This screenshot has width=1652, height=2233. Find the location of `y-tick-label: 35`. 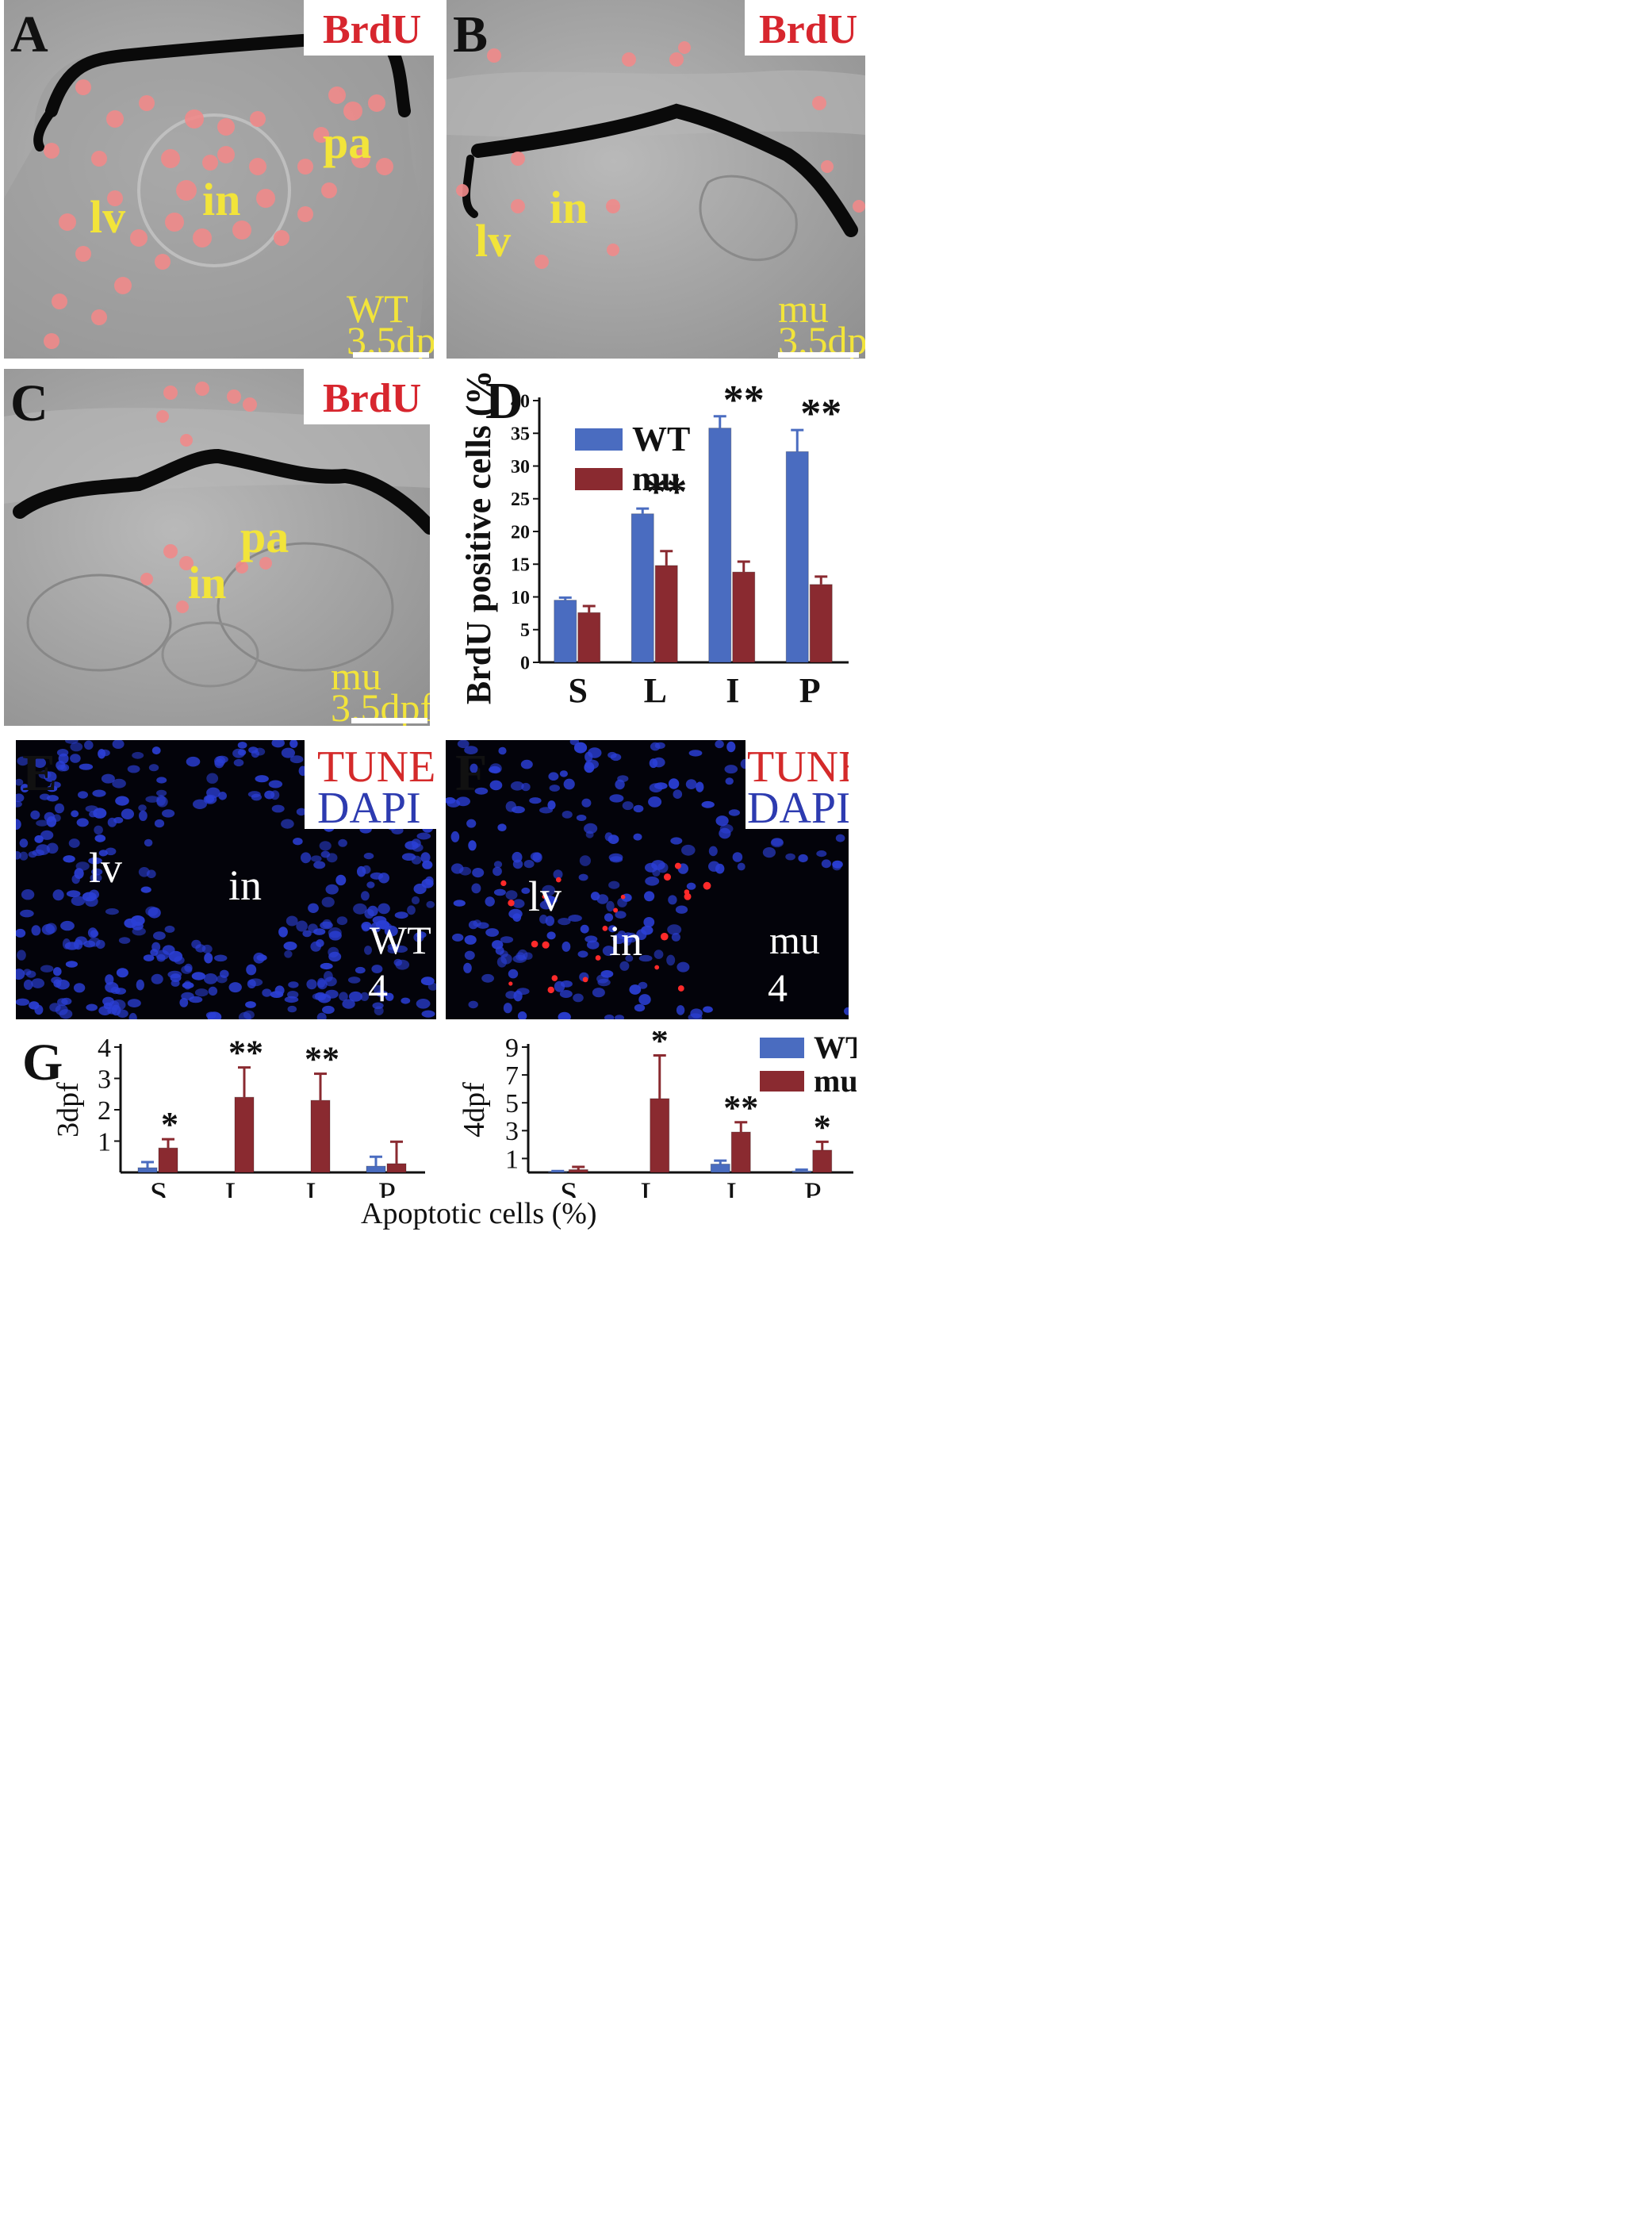

y-tick-label: 35 is located at coordinates (520, 434).